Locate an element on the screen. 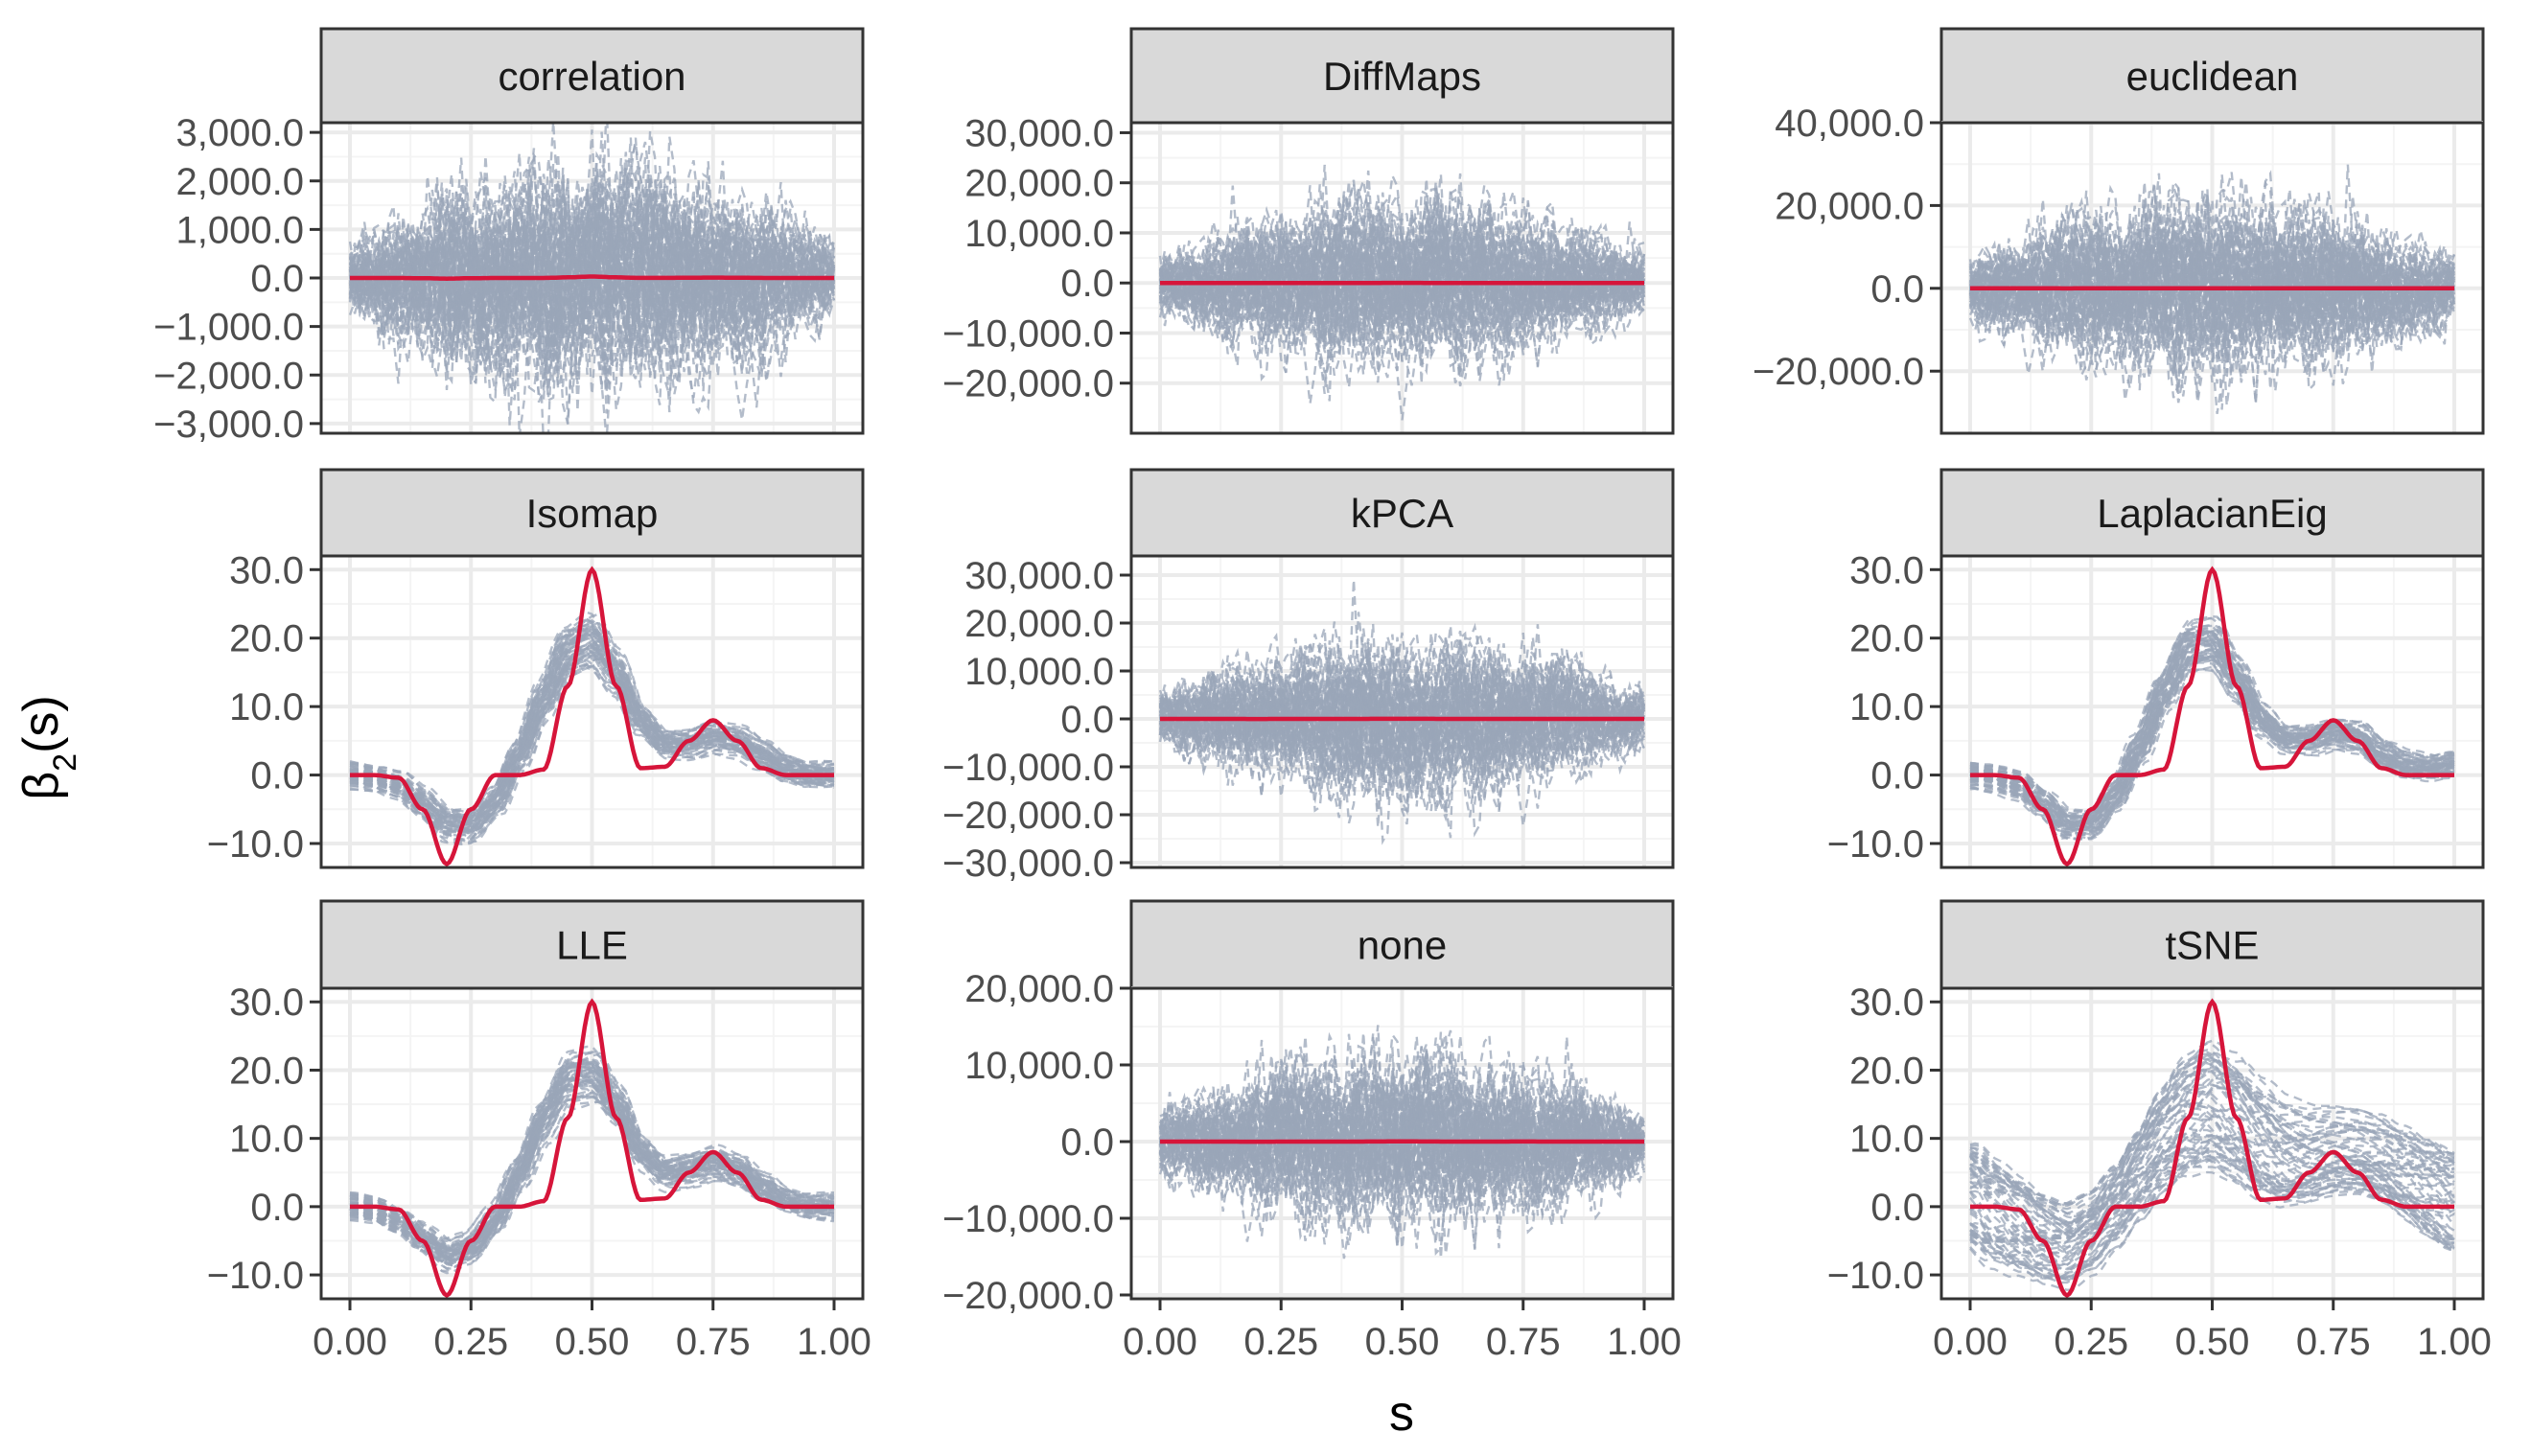 This screenshot has height=1456, width=2531. facet-isomap: Isomap −10.0 0.0 10.0 20.0 30.0 is located at coordinates (536, 668).